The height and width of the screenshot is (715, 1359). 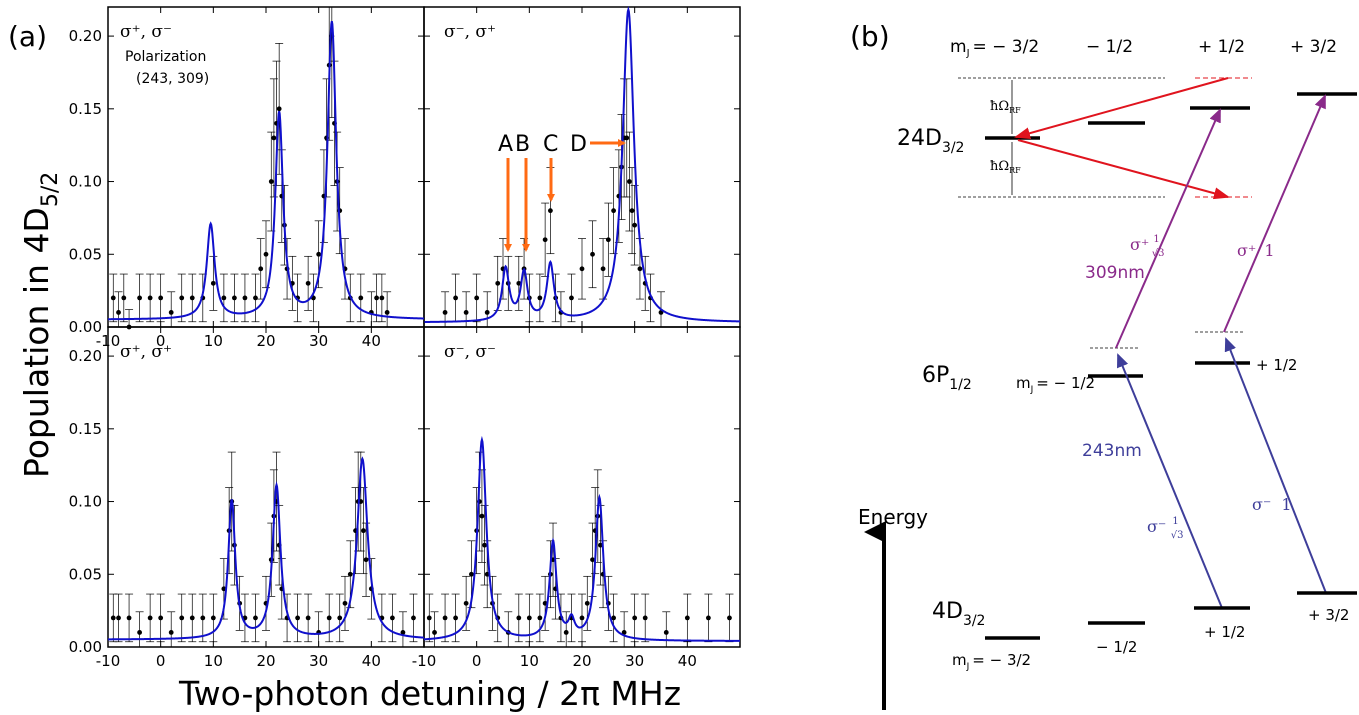 What do you see at coordinates (27, 36) in the screenshot?
I see `panel-a-label: (a)` at bounding box center [27, 36].